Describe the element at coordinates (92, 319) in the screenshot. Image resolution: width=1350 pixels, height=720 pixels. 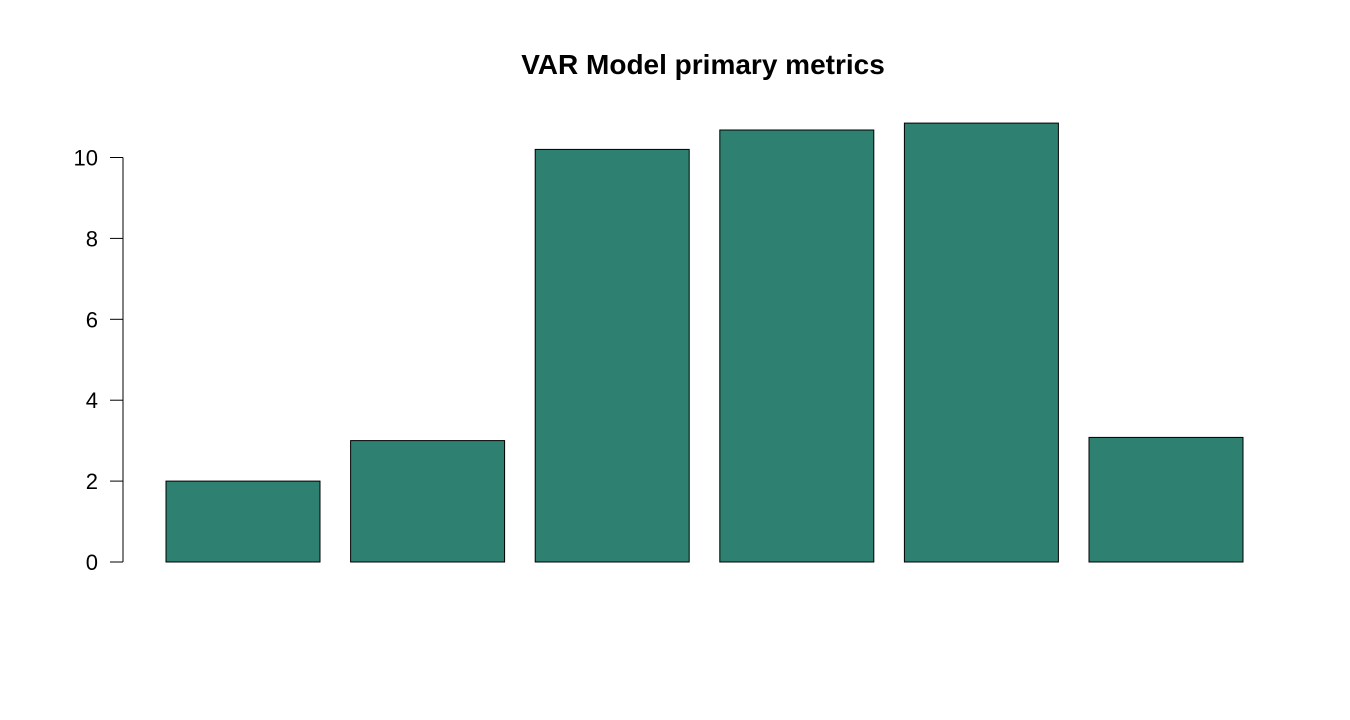
I see `y-tick-label: 6` at that location.